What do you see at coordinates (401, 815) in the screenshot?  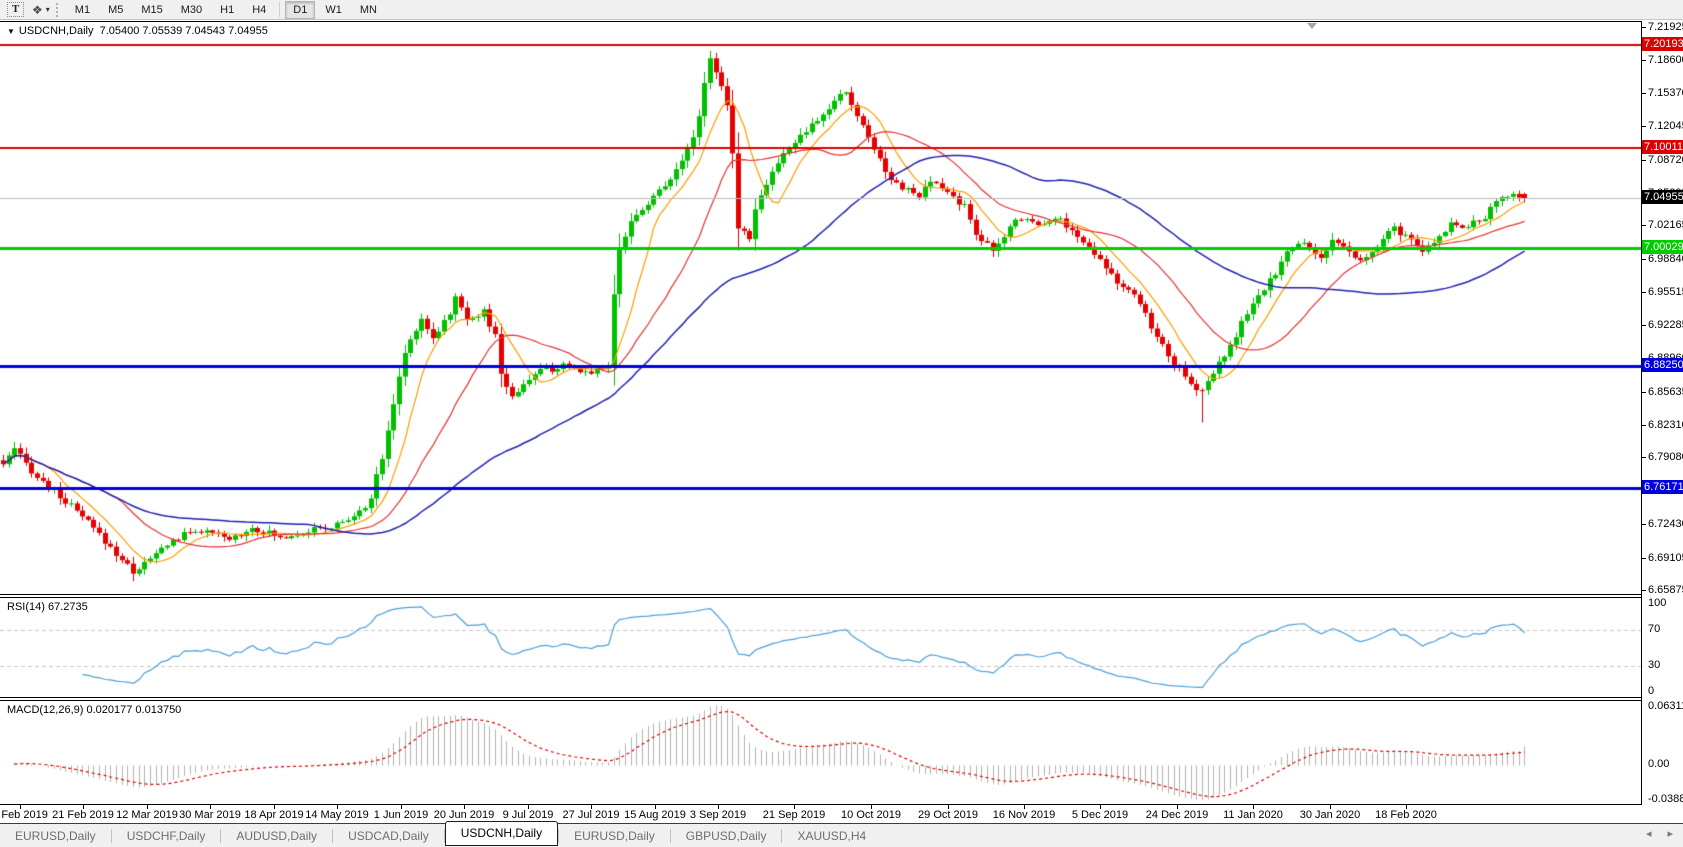 I see `date-axis-label: 1 Jun 2019` at bounding box center [401, 815].